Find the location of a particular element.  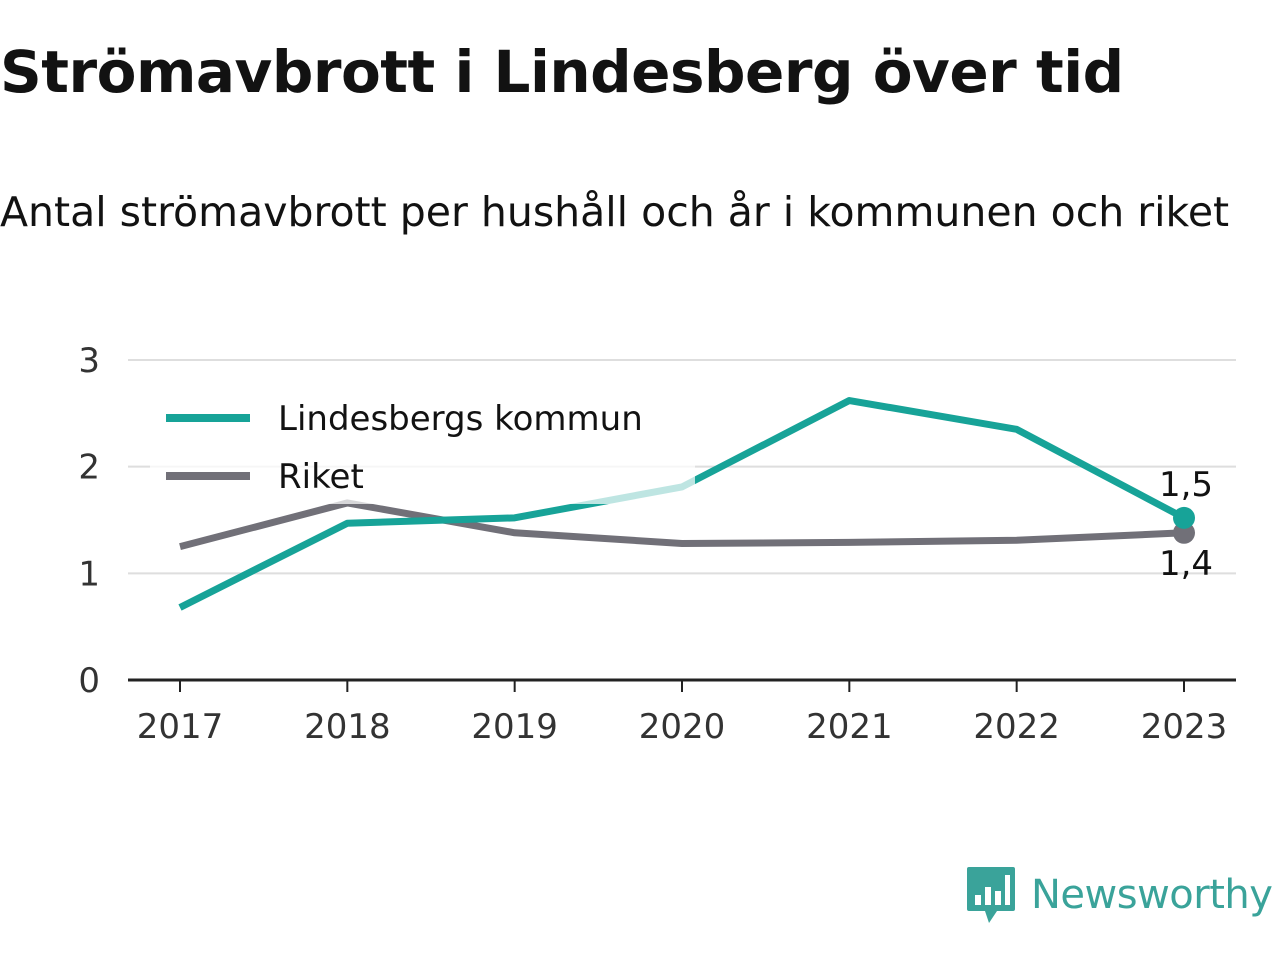

x-tick-label: 2020 is located at coordinates (682, 727).